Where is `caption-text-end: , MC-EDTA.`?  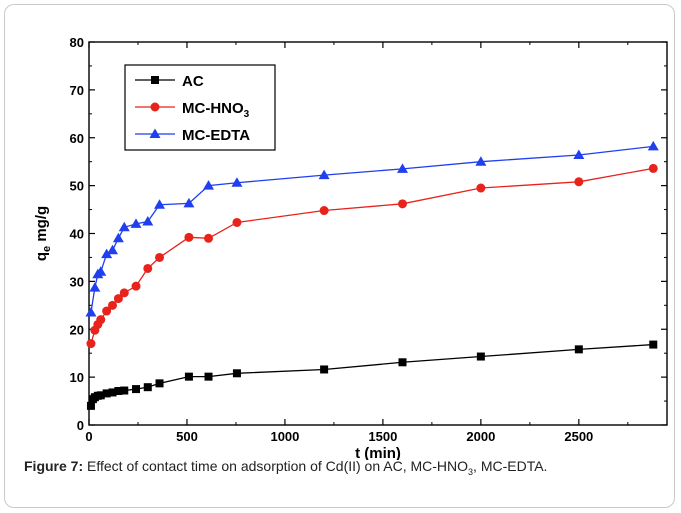
caption-text-end: , MC-EDTA. is located at coordinates (510, 466).